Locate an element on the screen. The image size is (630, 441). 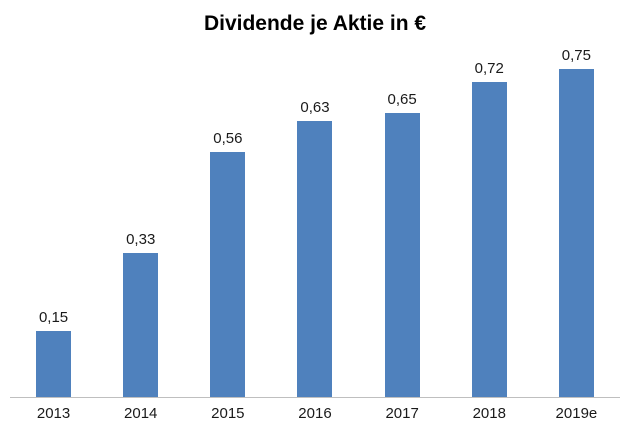
x-axis-label: 2016 is located at coordinates (315, 413).